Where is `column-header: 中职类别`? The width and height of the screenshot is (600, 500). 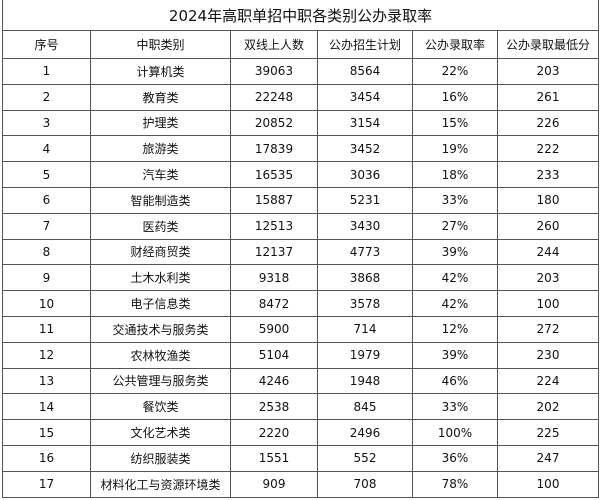
column-header: 中职类别 is located at coordinates (160, 44).